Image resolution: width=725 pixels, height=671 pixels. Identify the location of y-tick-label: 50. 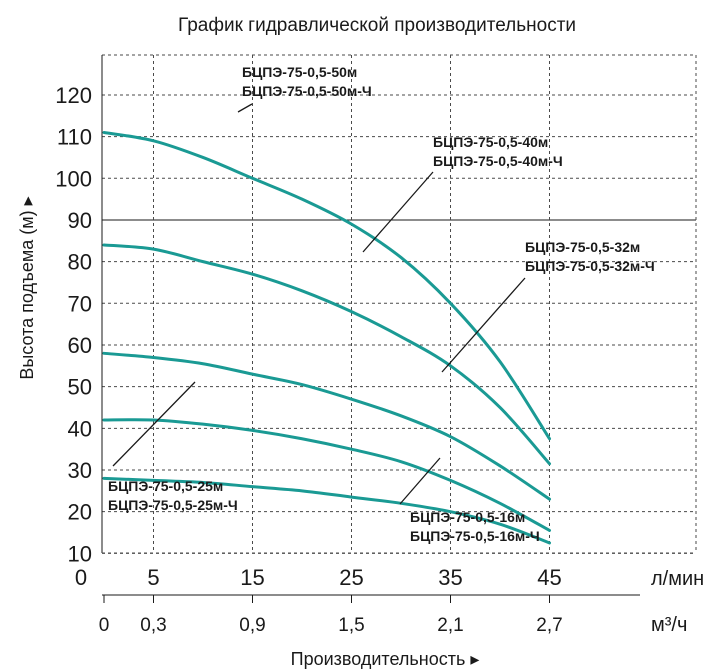
(80, 387).